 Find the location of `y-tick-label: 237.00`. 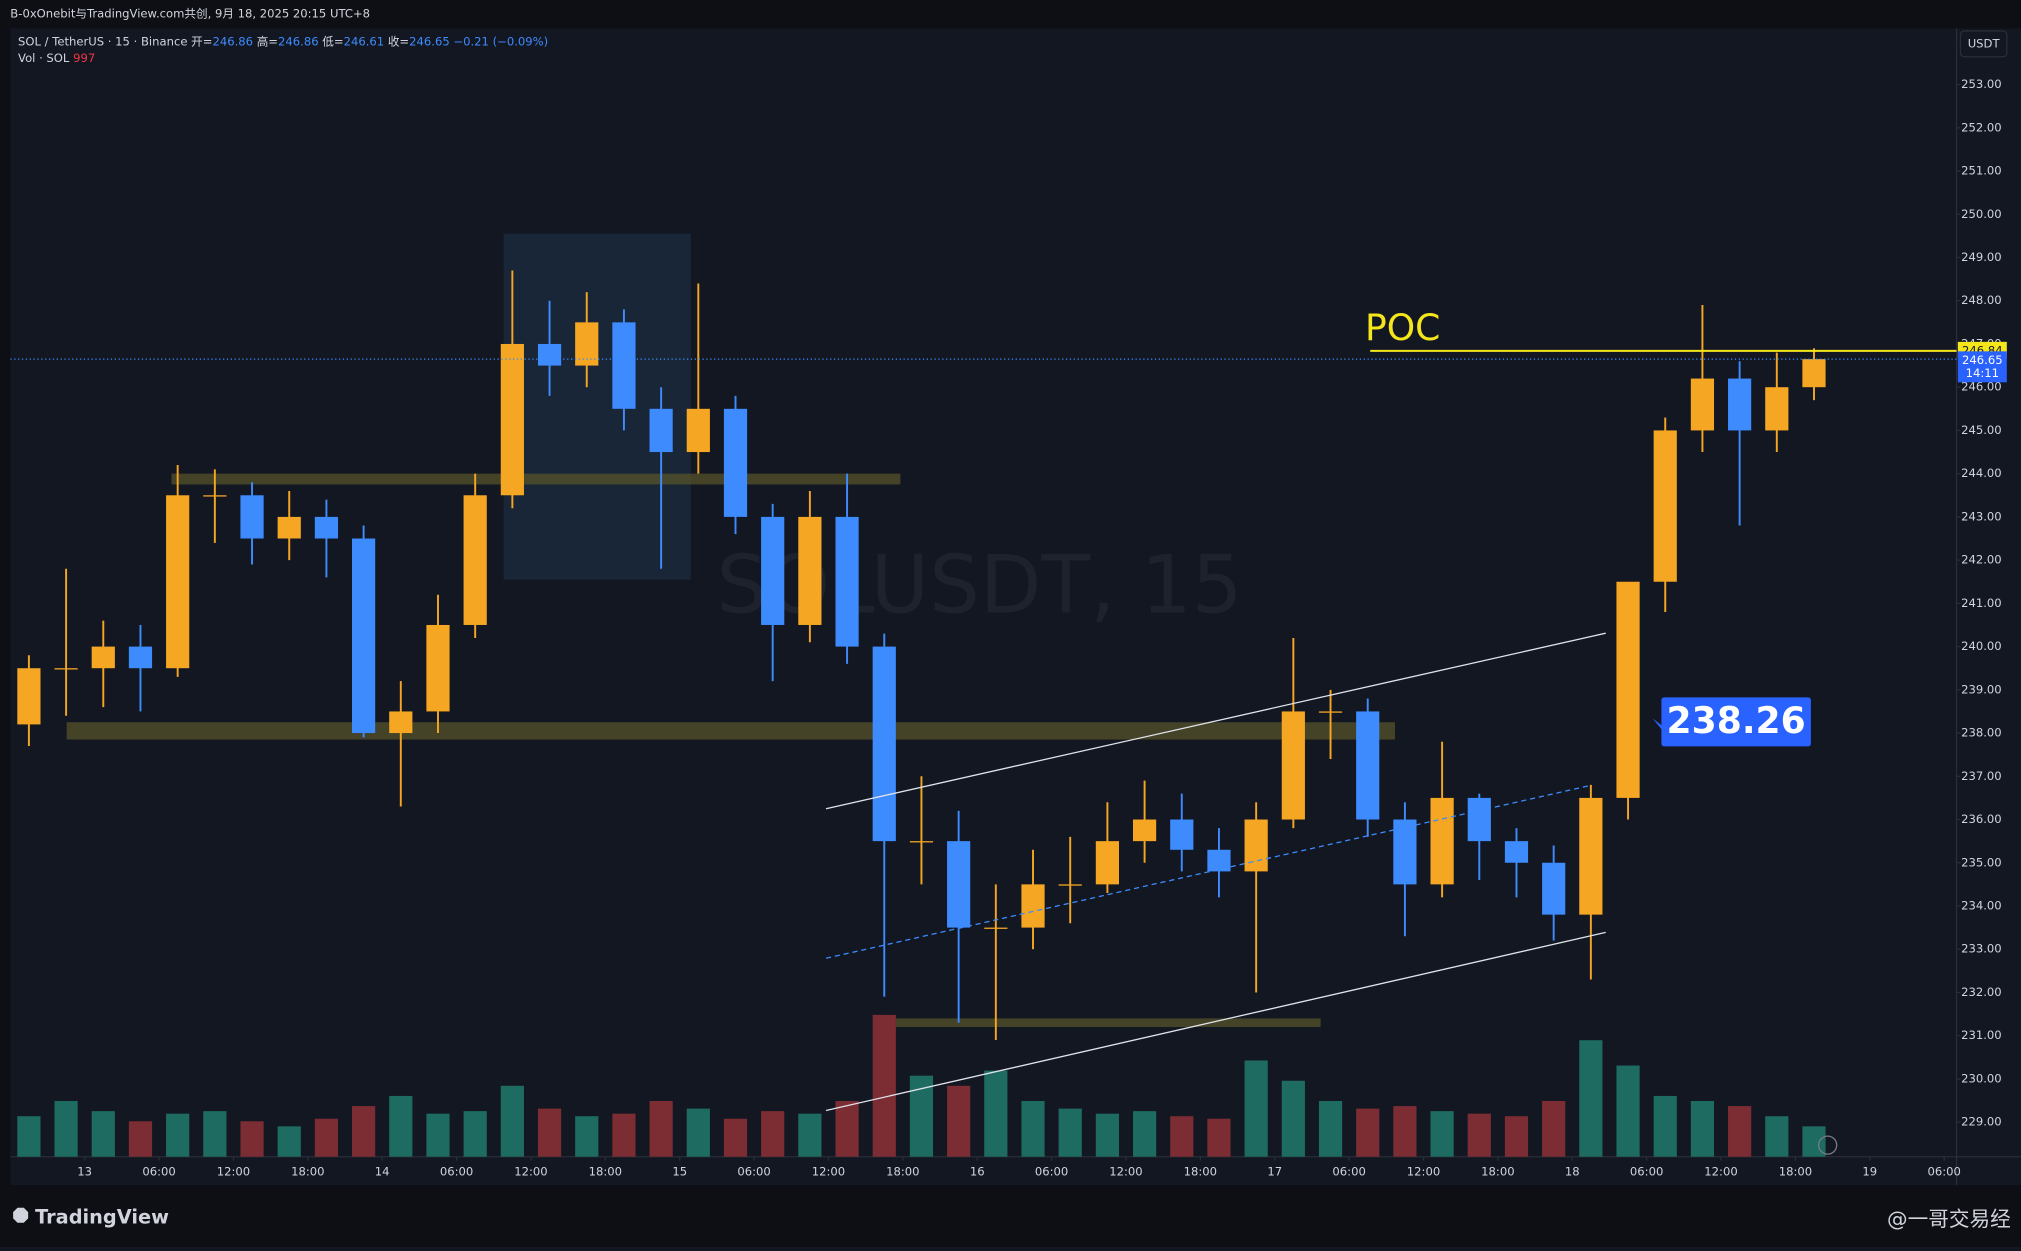

y-tick-label: 237.00 is located at coordinates (1981, 776).